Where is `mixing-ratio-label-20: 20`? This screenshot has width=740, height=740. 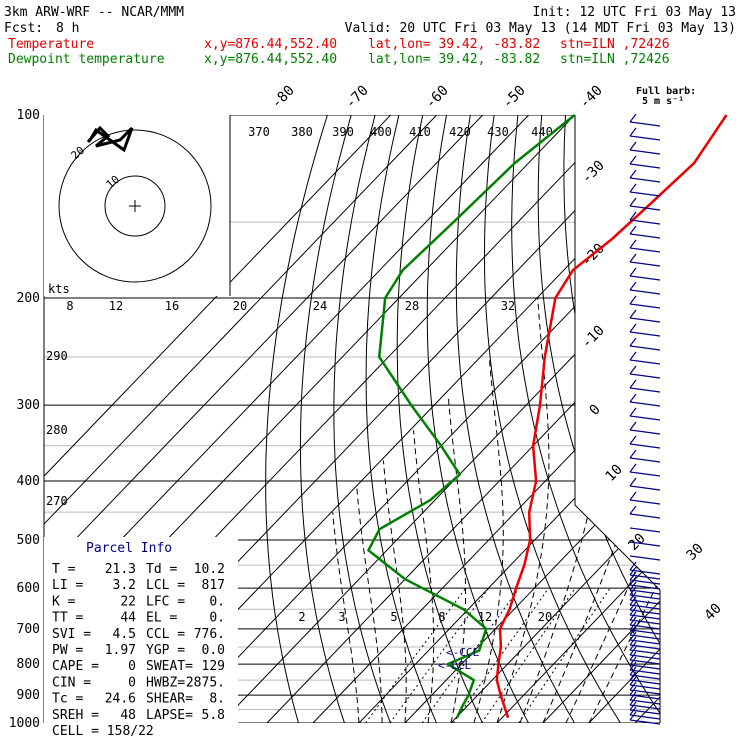 mixing-ratio-label-20: 20 is located at coordinates (545, 617).